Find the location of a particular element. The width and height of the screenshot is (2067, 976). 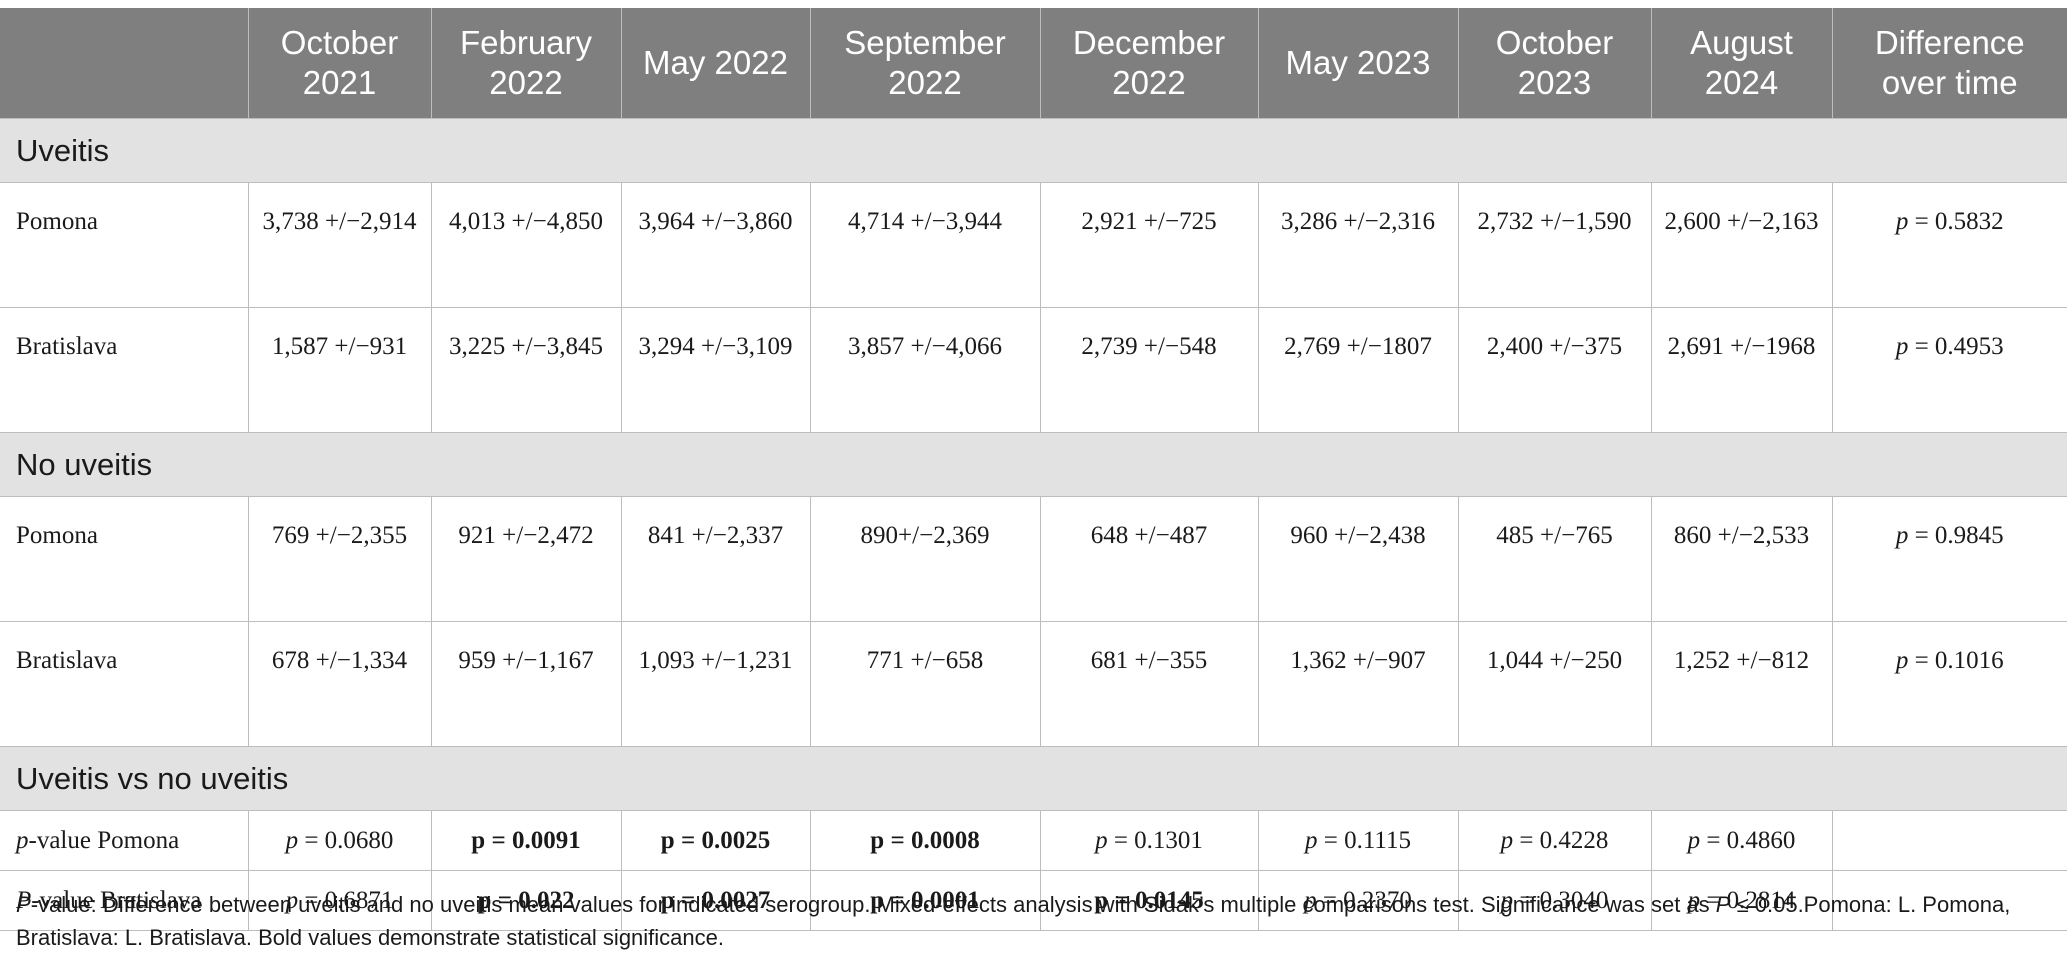

p-value-cell: p = 0.1115 is located at coordinates (1358, 840).